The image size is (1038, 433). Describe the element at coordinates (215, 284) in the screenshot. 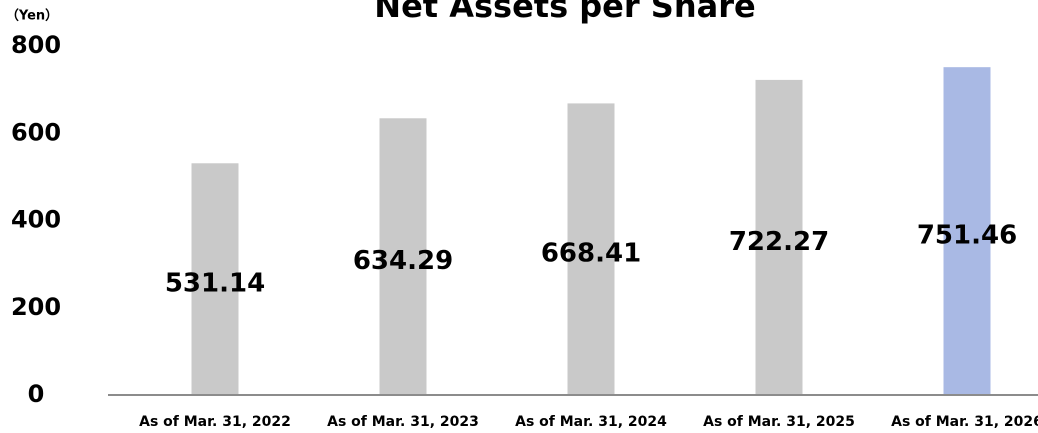

I see `data-label: 531.14` at that location.